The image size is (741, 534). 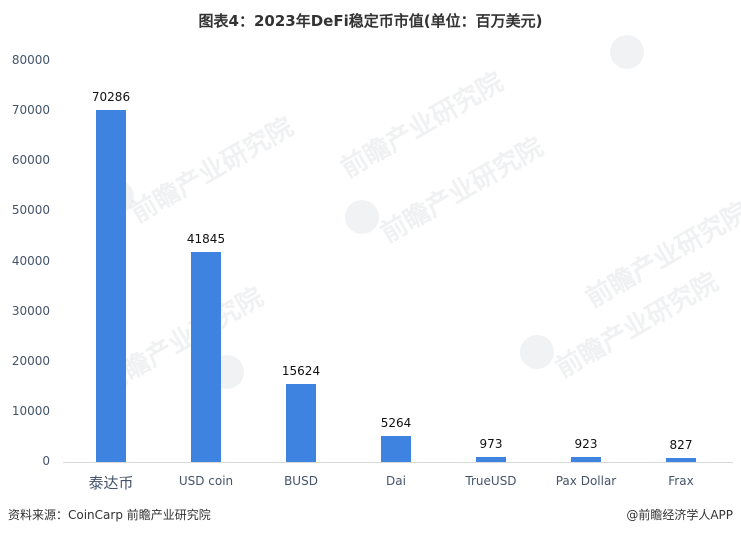 I want to click on y-tick-label: 50000, so click(x=30, y=210).